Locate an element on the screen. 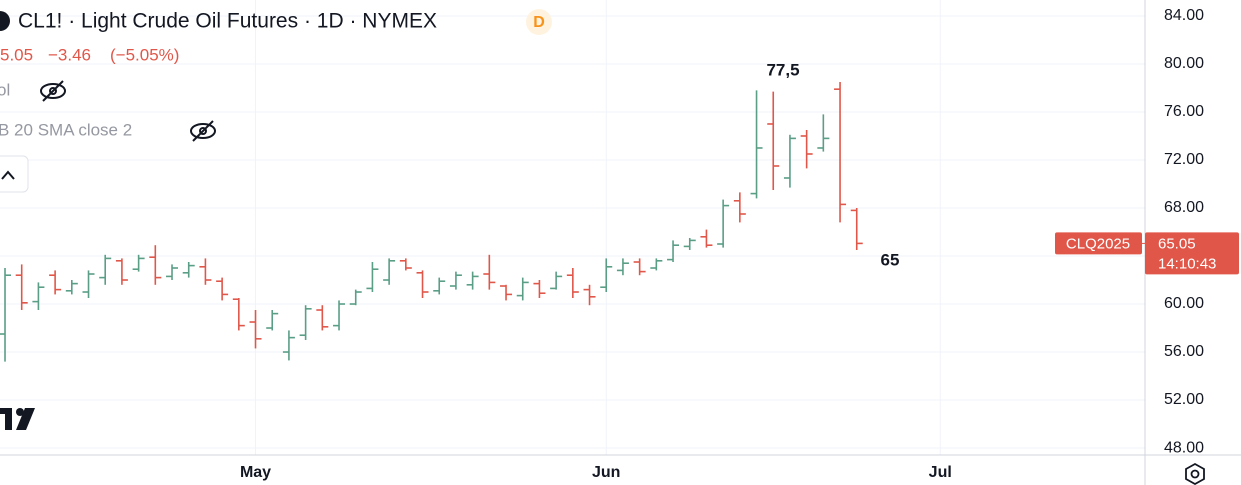 The image size is (1241, 485). countdown: 14:10:43 is located at coordinates (1187, 263).